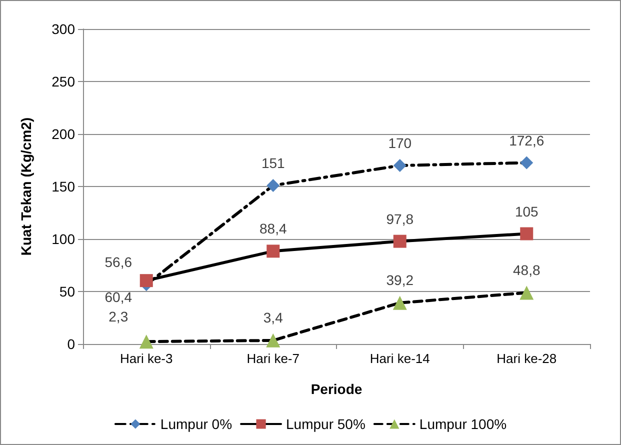 Image resolution: width=621 pixels, height=445 pixels. Describe the element at coordinates (526, 270) in the screenshot. I see `data-label: 48,8` at that location.